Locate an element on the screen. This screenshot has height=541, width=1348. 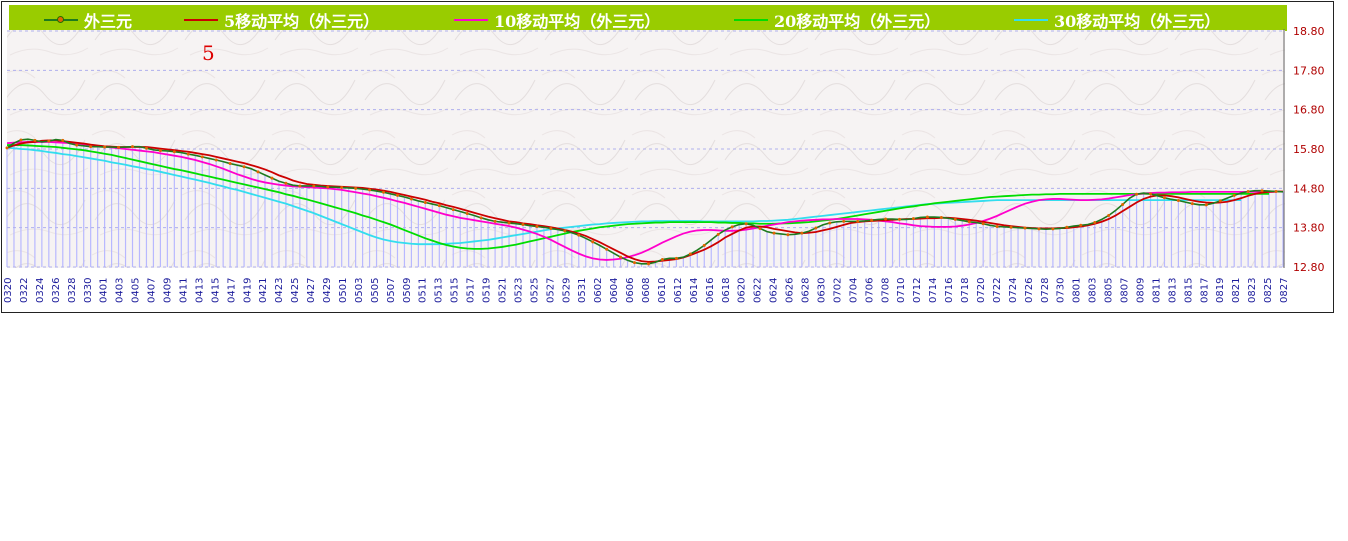
y-axis: 12.80 13.80 14.80 15.80 16.80 17.80 18.80 is located at coordinates (1304, 149).